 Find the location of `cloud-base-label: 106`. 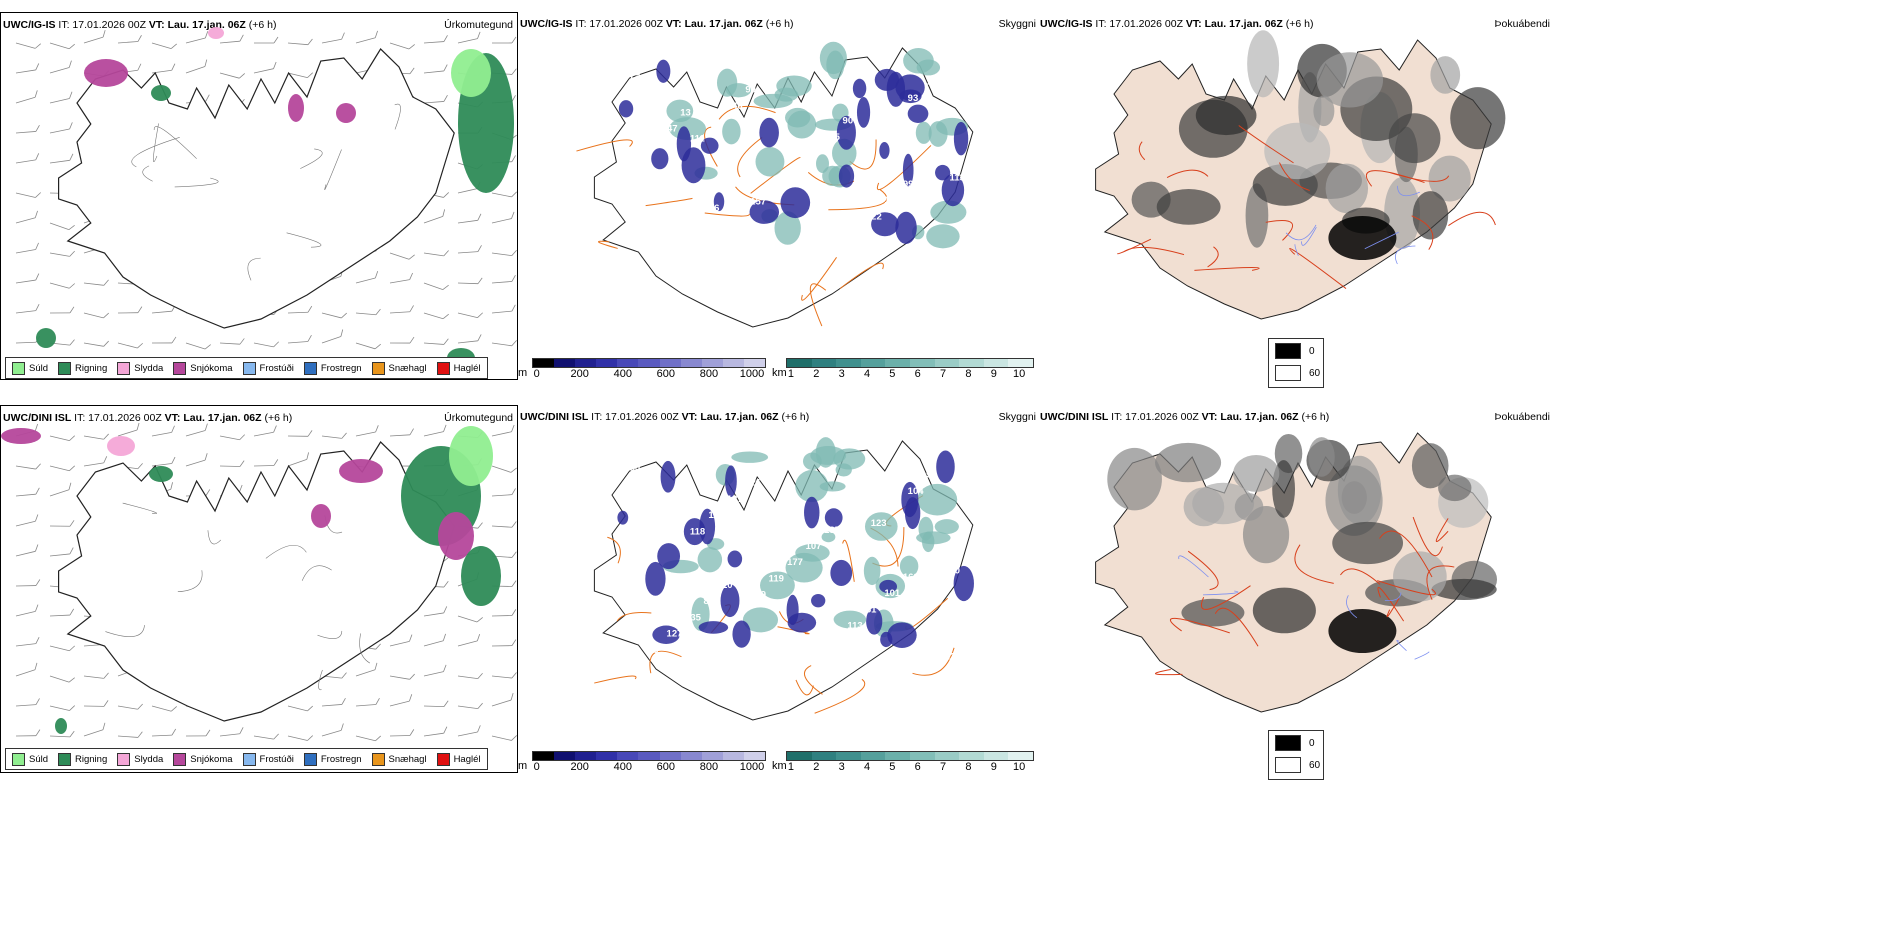

cloud-base-label: 106 is located at coordinates (712, 208).